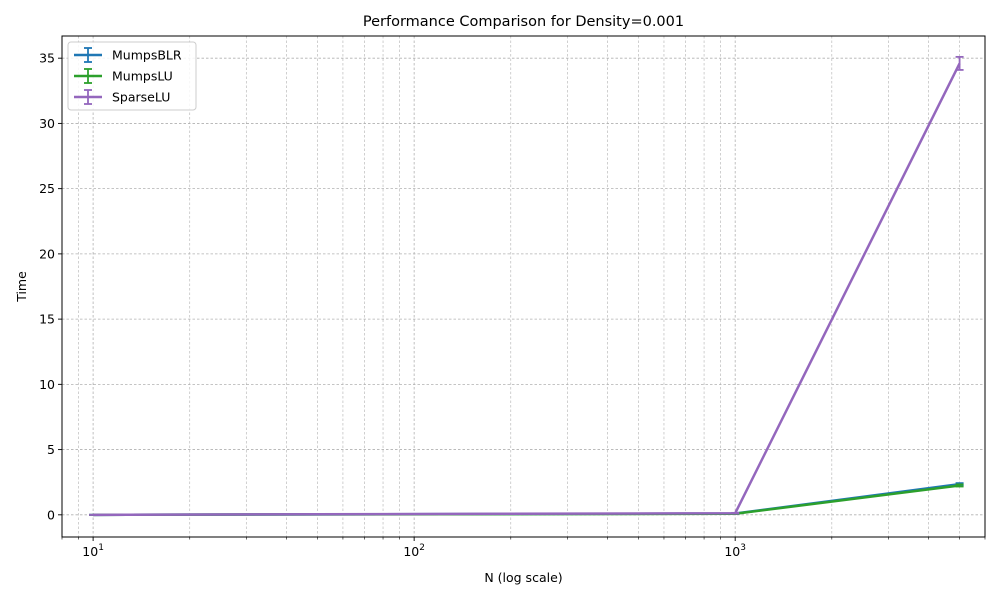 This screenshot has height=600, width=1000. What do you see at coordinates (47, 253) in the screenshot?
I see `y-tick-label: 20` at bounding box center [47, 253].